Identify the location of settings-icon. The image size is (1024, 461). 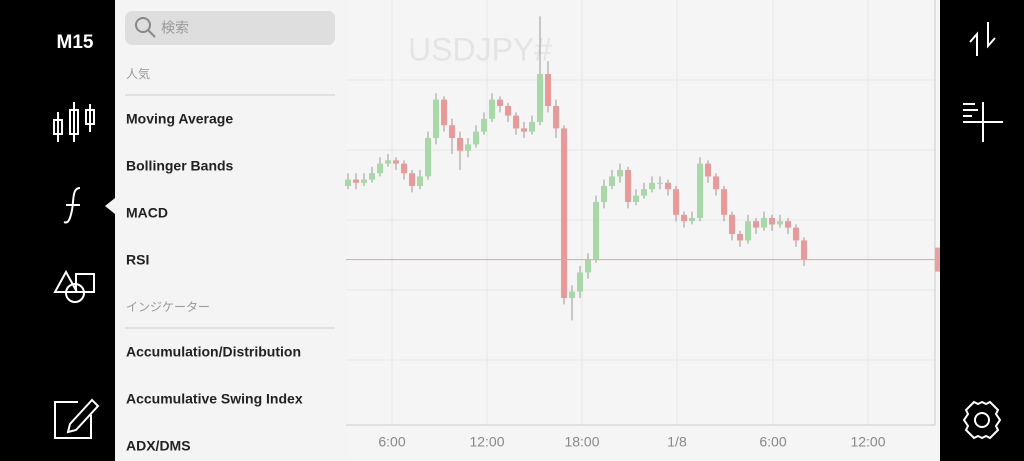
(982, 420).